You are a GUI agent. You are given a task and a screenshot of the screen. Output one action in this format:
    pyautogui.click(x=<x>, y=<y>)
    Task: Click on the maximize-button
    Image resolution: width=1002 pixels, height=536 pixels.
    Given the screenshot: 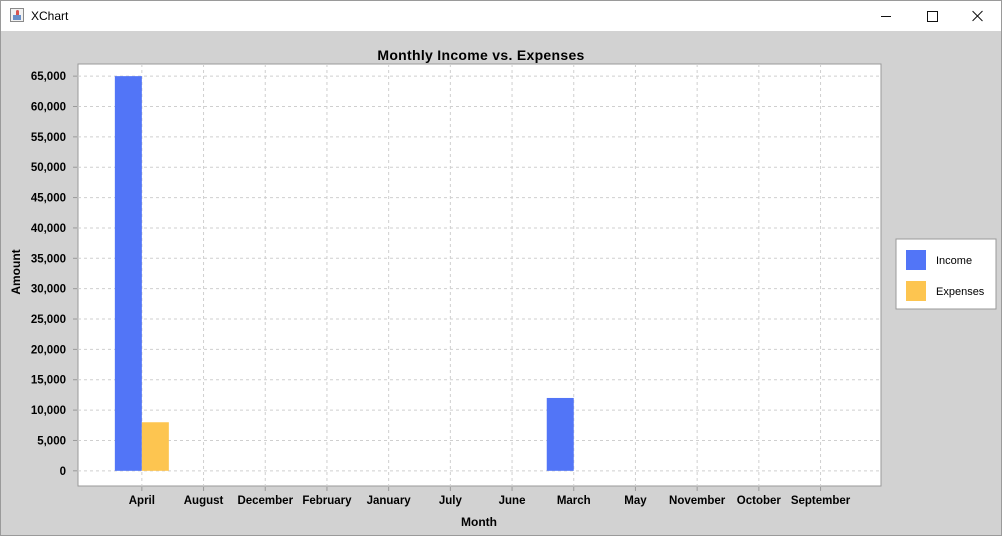 What is the action you would take?
    pyautogui.click(x=932, y=16)
    